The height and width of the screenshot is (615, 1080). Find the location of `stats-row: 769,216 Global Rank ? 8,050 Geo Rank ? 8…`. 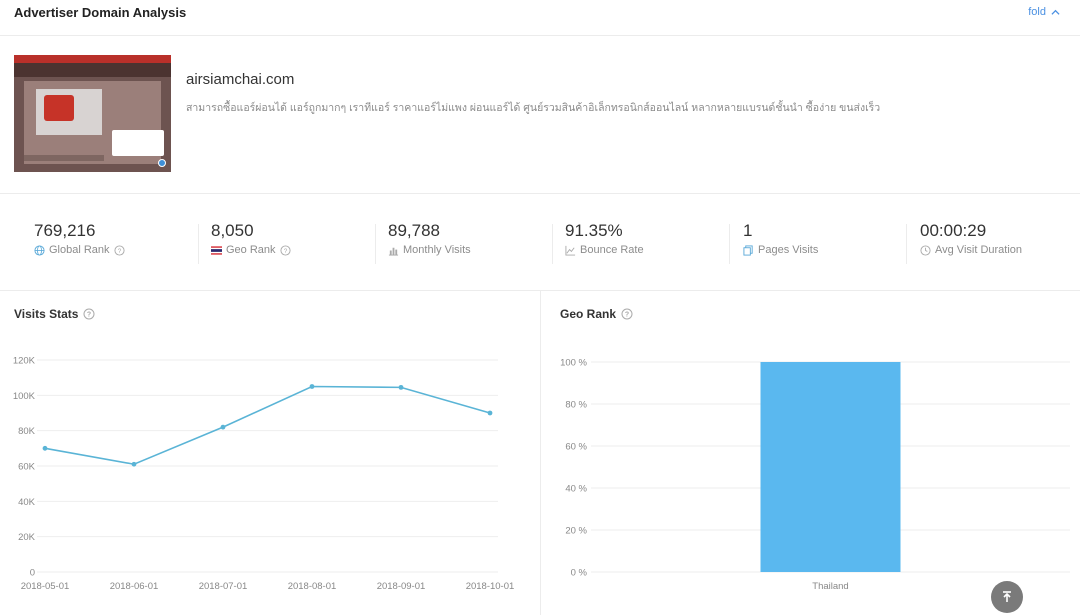

stats-row: 769,216 Global Rank ? 8,050 Geo Rank ? 8… is located at coordinates (540, 245).